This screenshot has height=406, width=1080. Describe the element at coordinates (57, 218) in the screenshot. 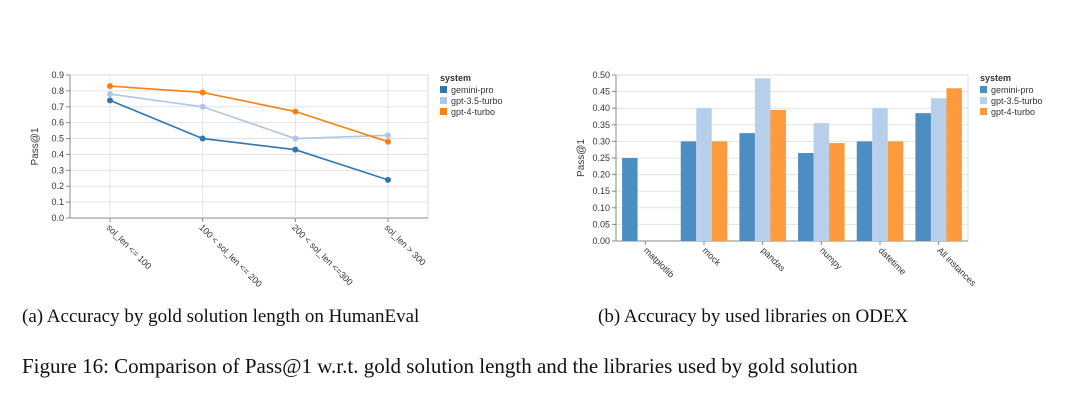

I see `y-tick-label: 0.0` at that location.